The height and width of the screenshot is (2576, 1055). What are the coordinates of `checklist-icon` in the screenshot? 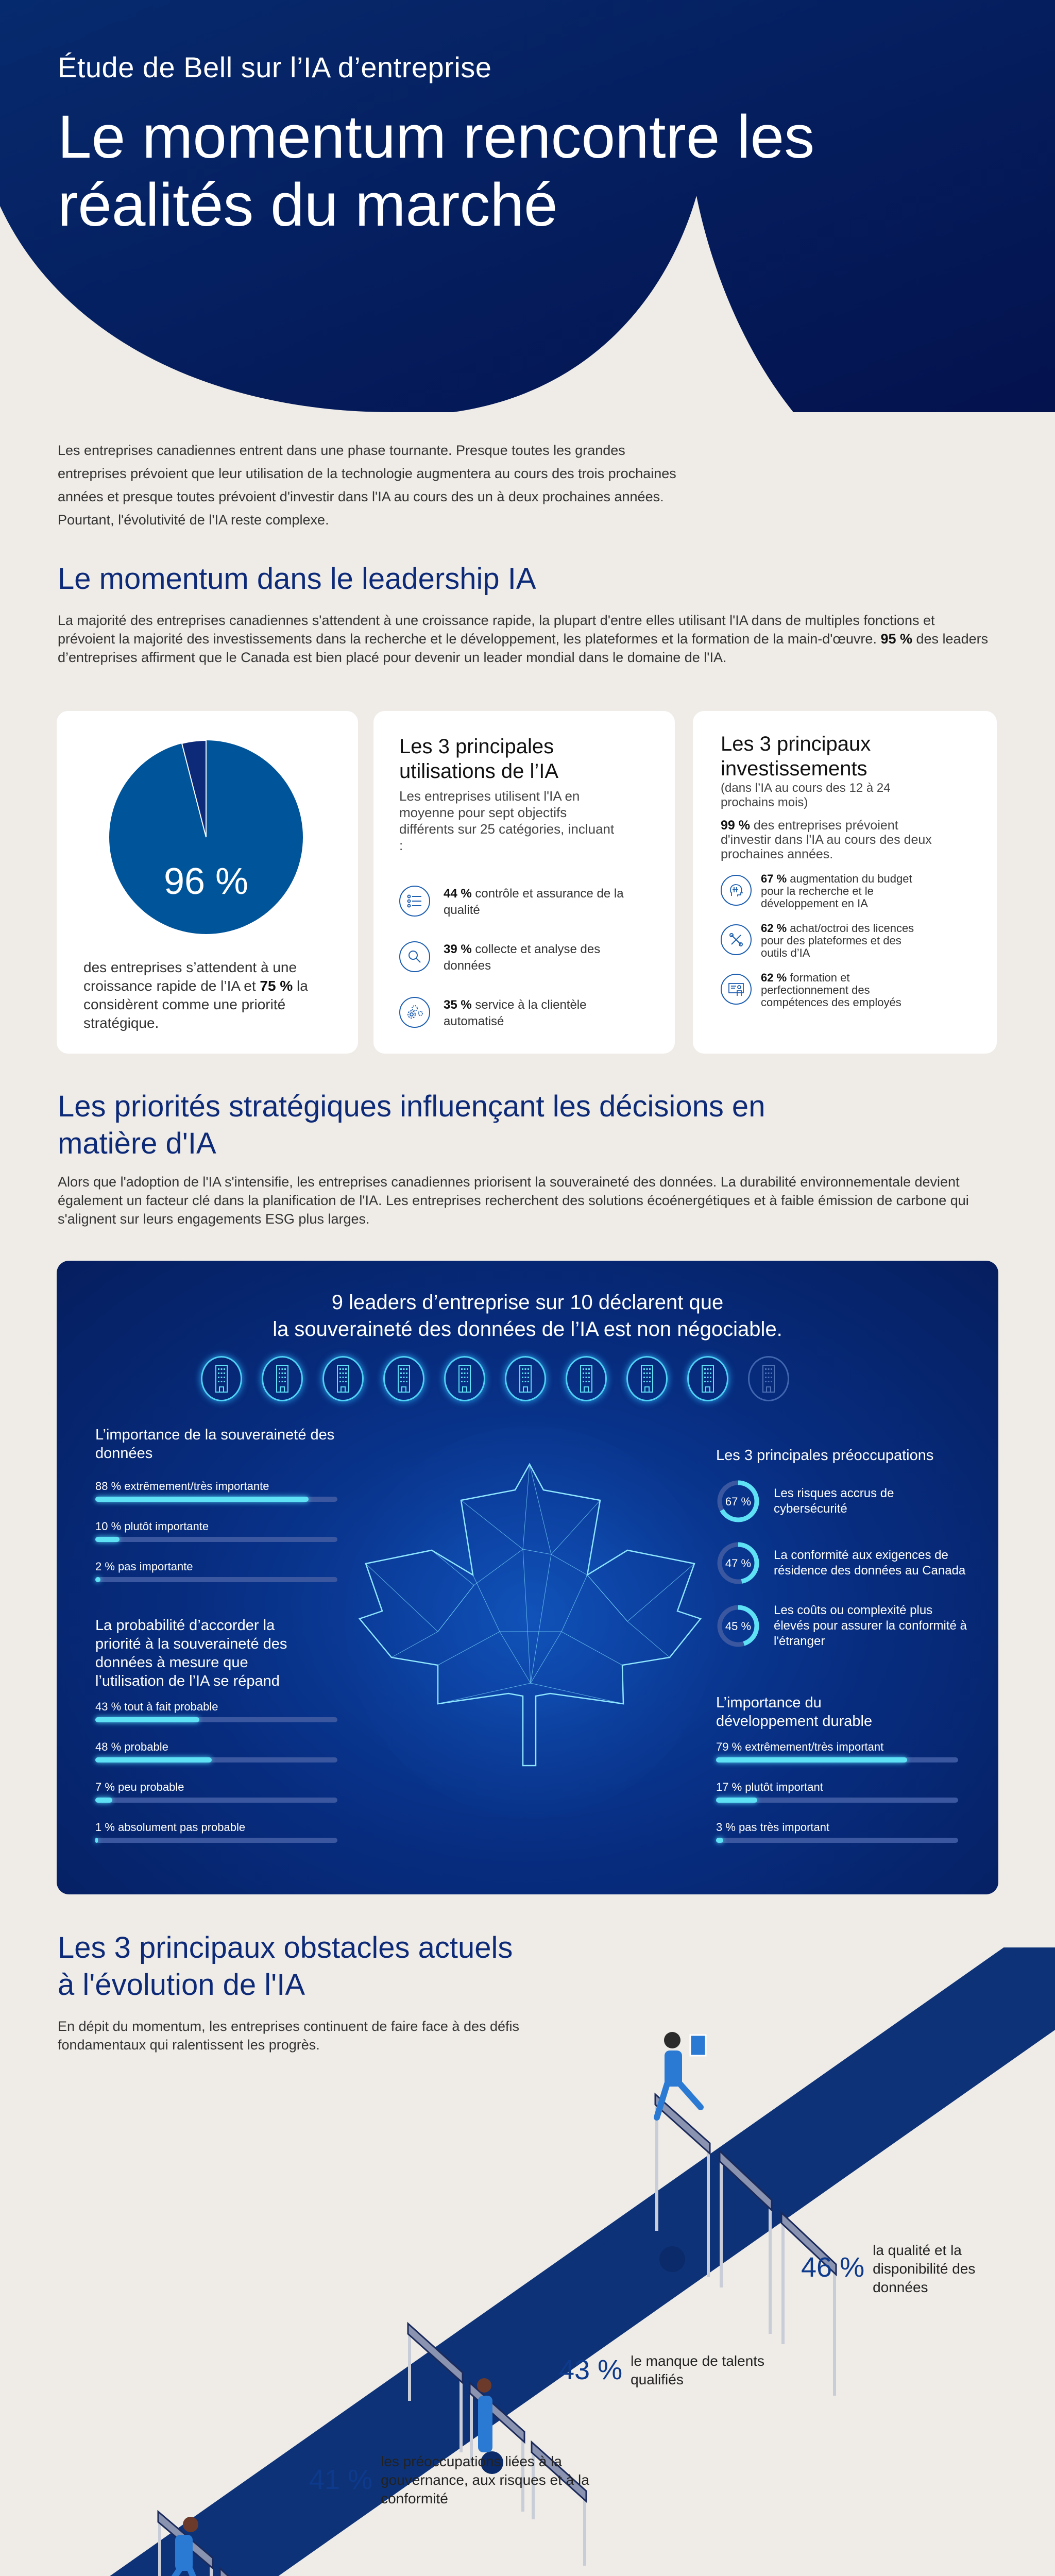 It's located at (414, 901).